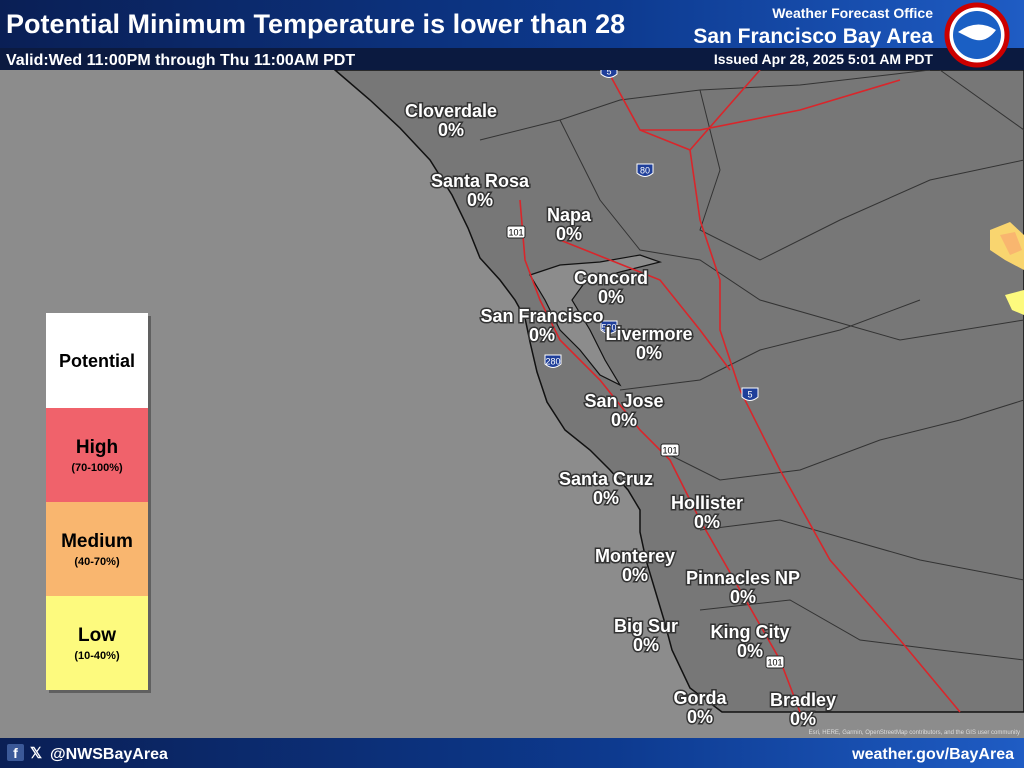 The image size is (1024, 773). Describe the element at coordinates (36, 753) in the screenshot. I see `x-icon: 𝕏` at that location.